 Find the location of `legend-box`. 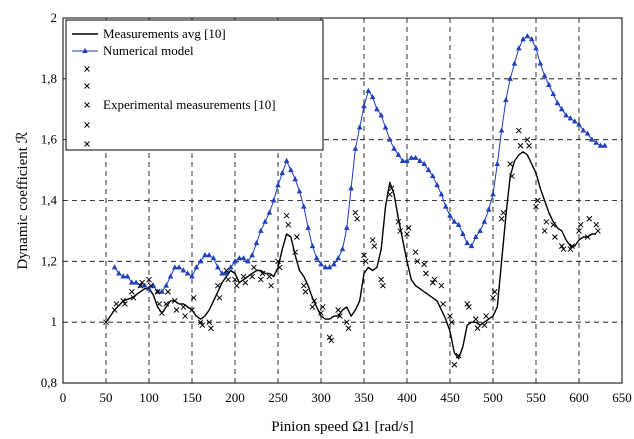

legend-box is located at coordinates (194, 85).